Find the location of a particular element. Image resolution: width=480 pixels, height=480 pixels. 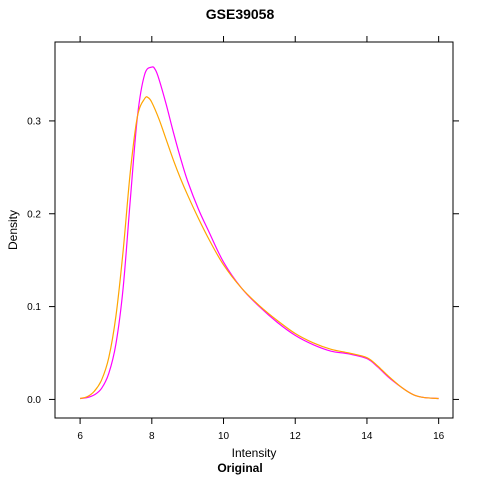

x-tick-label: 8 is located at coordinates (152, 436).